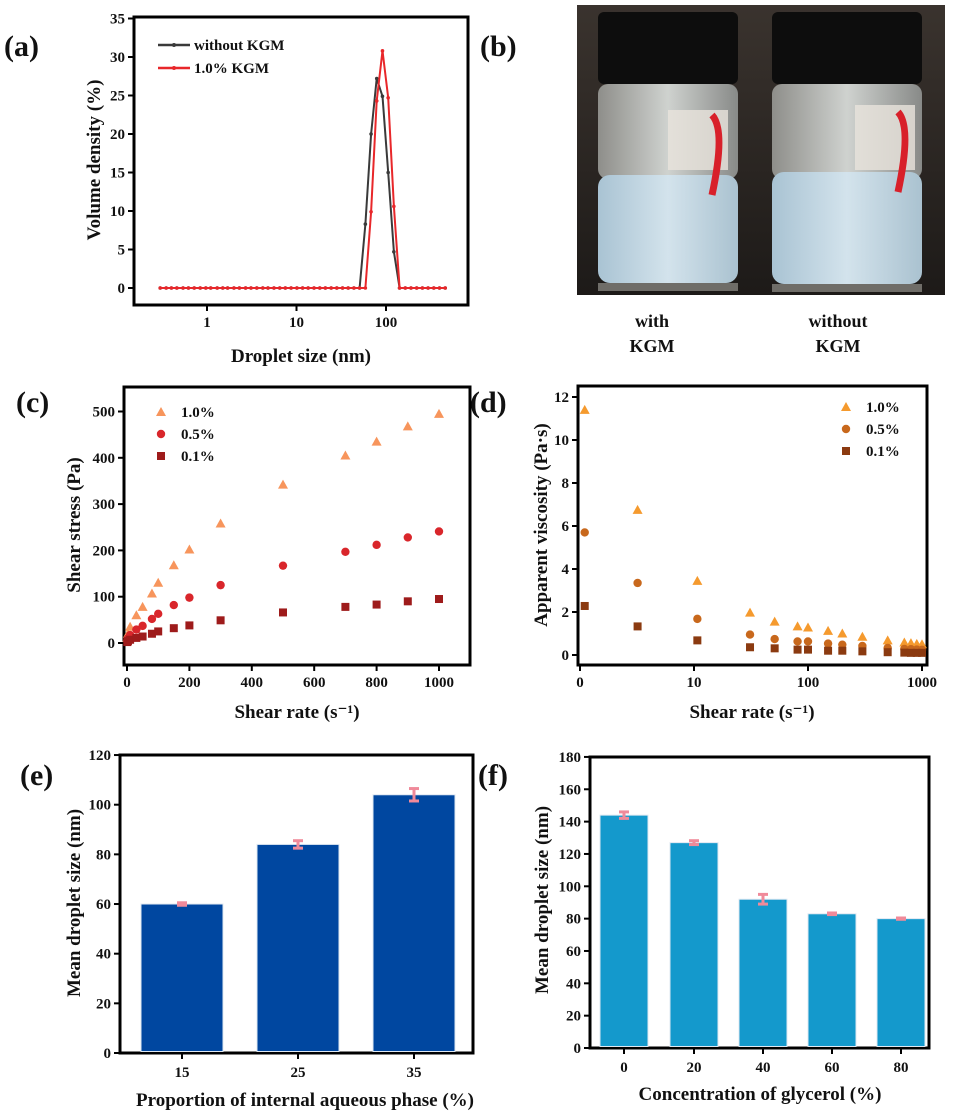 This screenshot has height=1115, width=955. Describe the element at coordinates (498, 46) in the screenshot. I see `panel-label-b: (b)` at that location.